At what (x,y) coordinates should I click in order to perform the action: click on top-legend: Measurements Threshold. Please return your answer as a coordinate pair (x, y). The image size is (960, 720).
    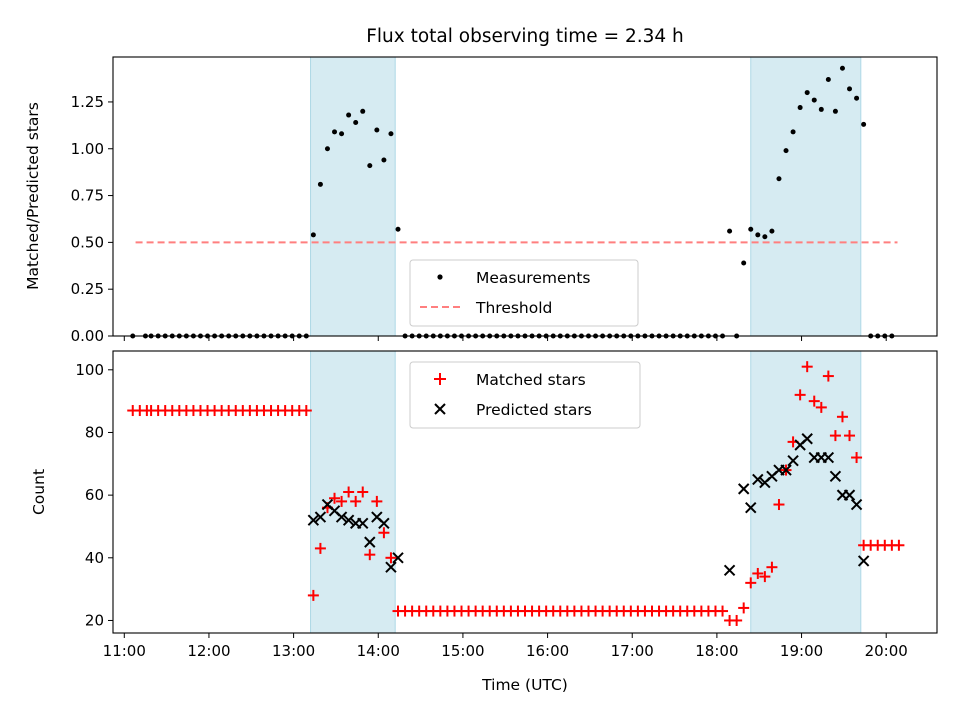
    Looking at the image, I should click on (524, 293).